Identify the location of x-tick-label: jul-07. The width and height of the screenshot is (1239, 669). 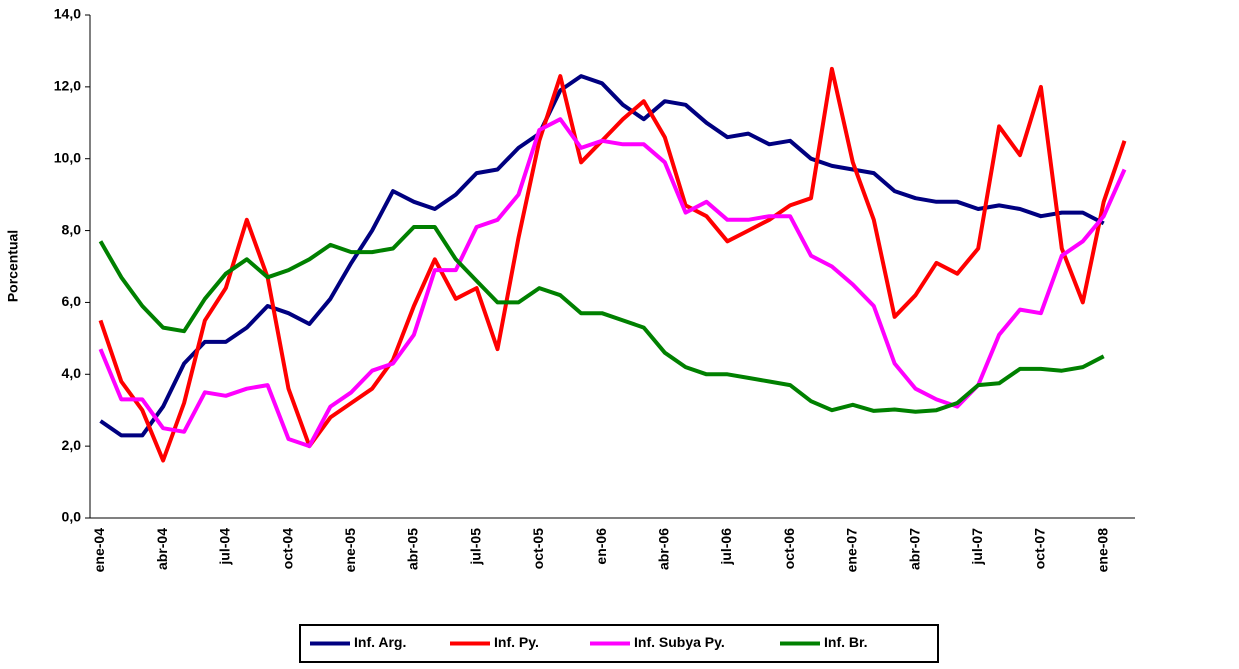
(977, 547).